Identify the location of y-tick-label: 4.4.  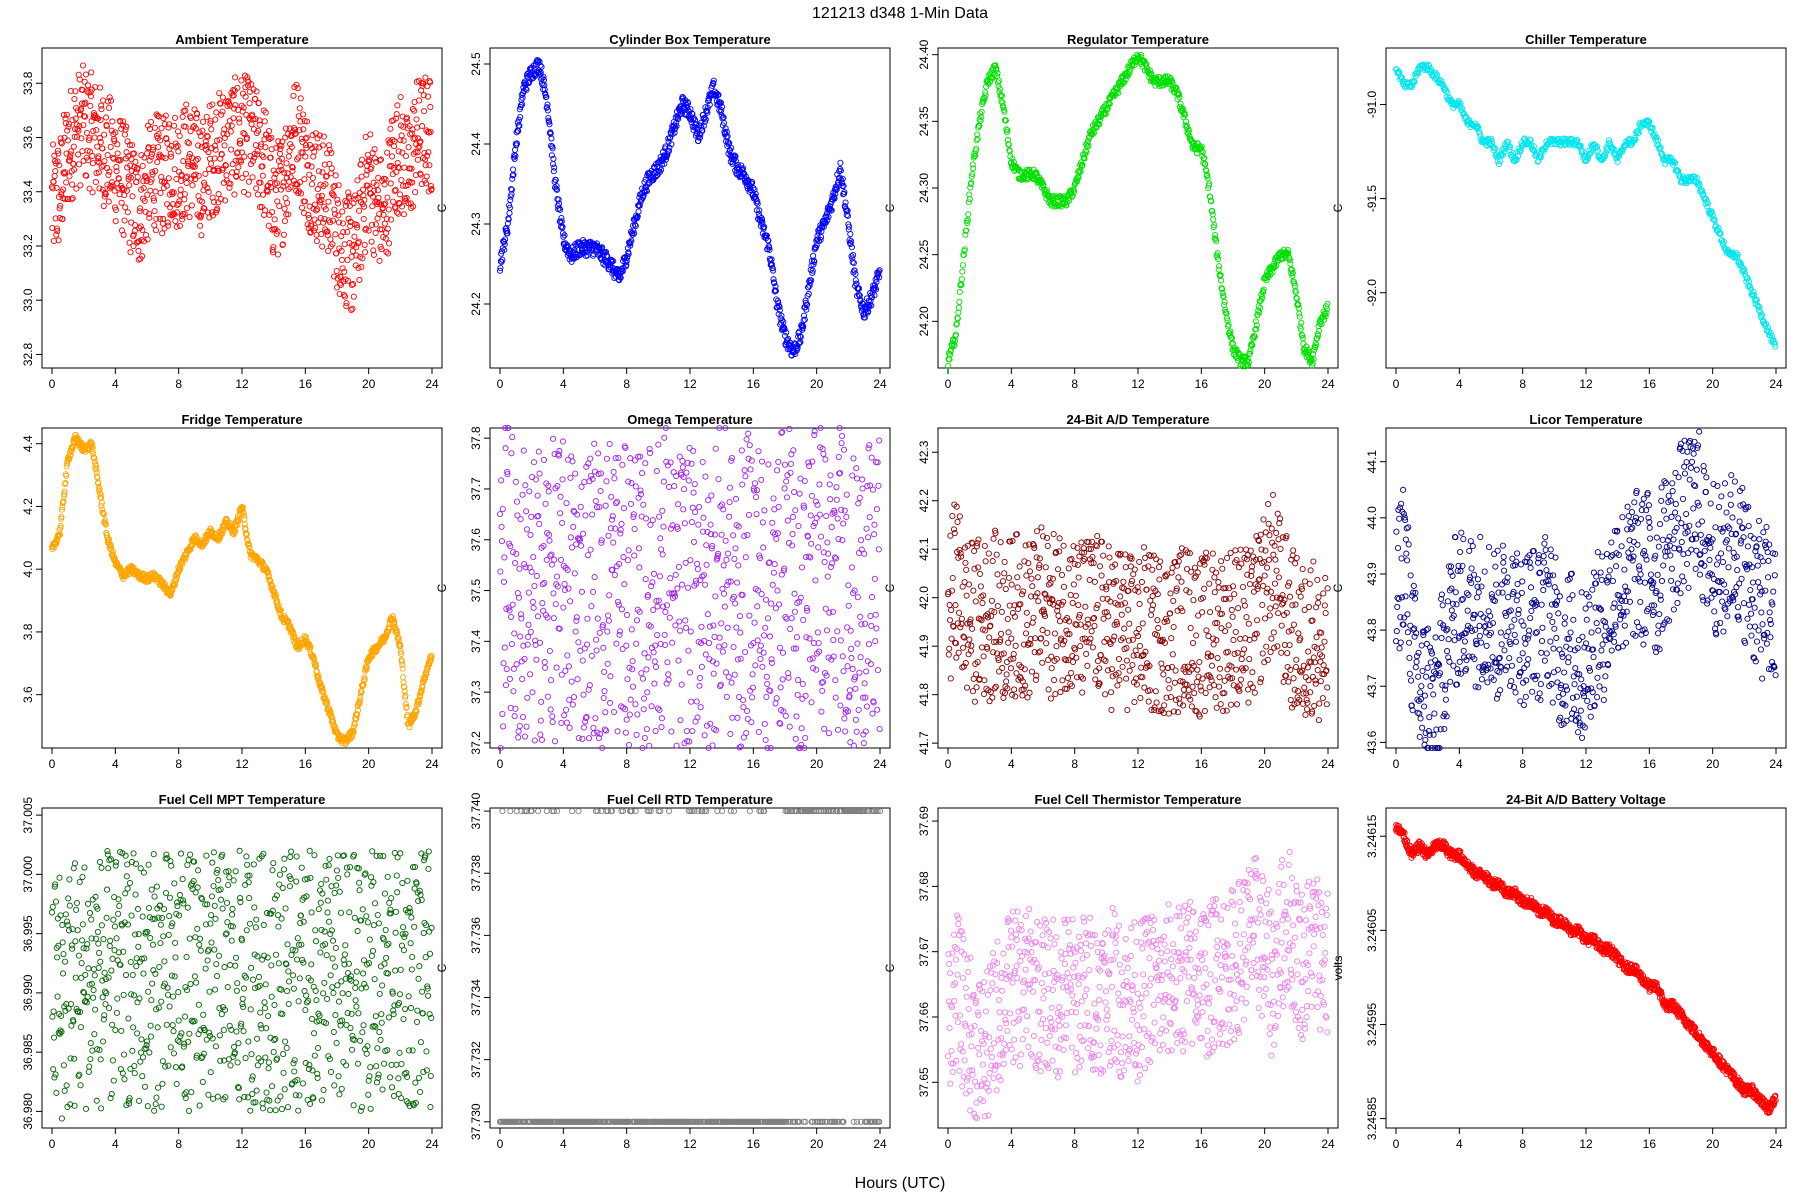
(28, 443).